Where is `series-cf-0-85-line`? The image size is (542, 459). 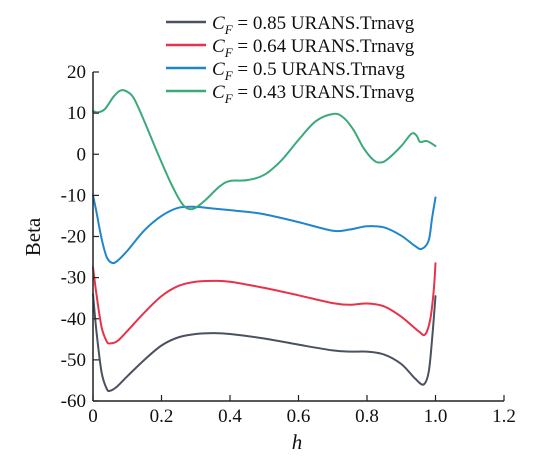 series-cf-0-85-line is located at coordinates (264, 343).